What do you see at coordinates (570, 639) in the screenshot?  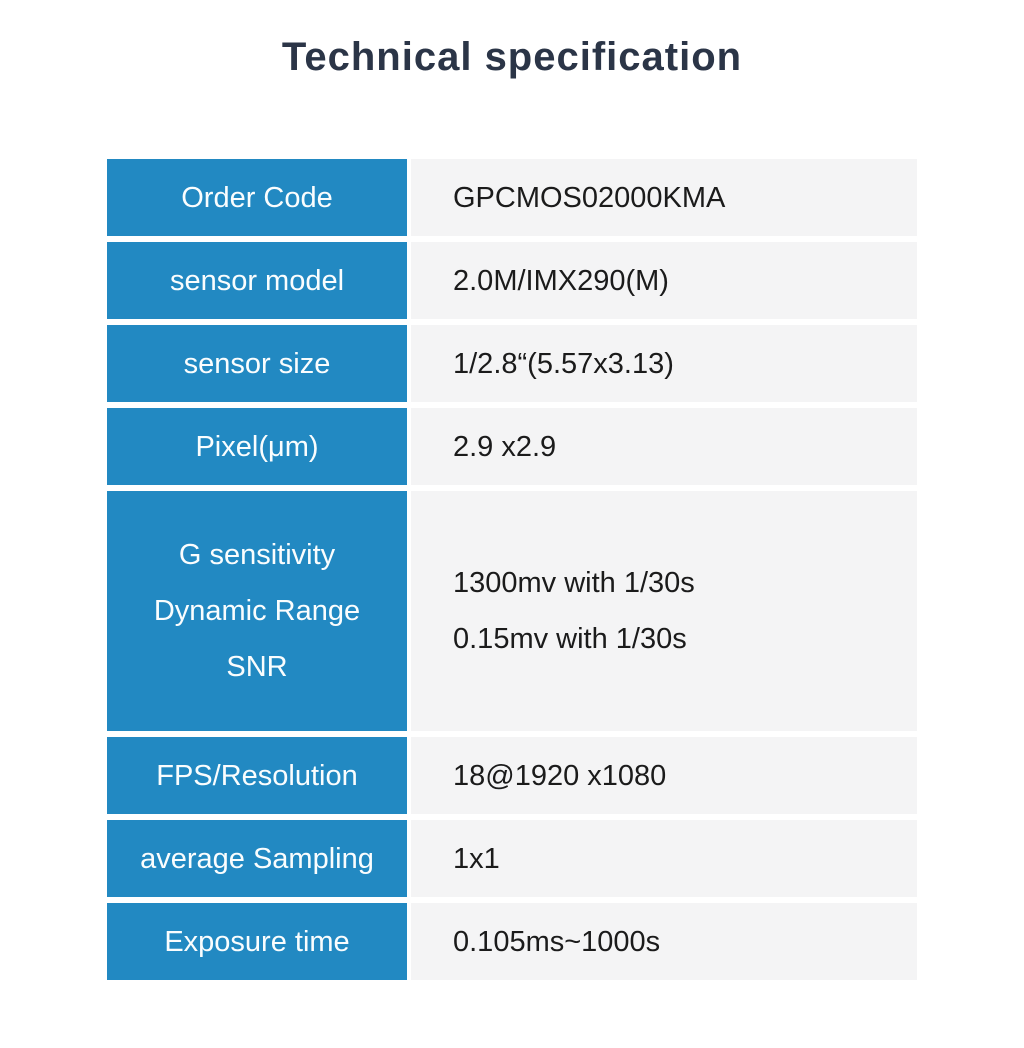 I see `spec-value-line: 0.15mv with 1/30s` at bounding box center [570, 639].